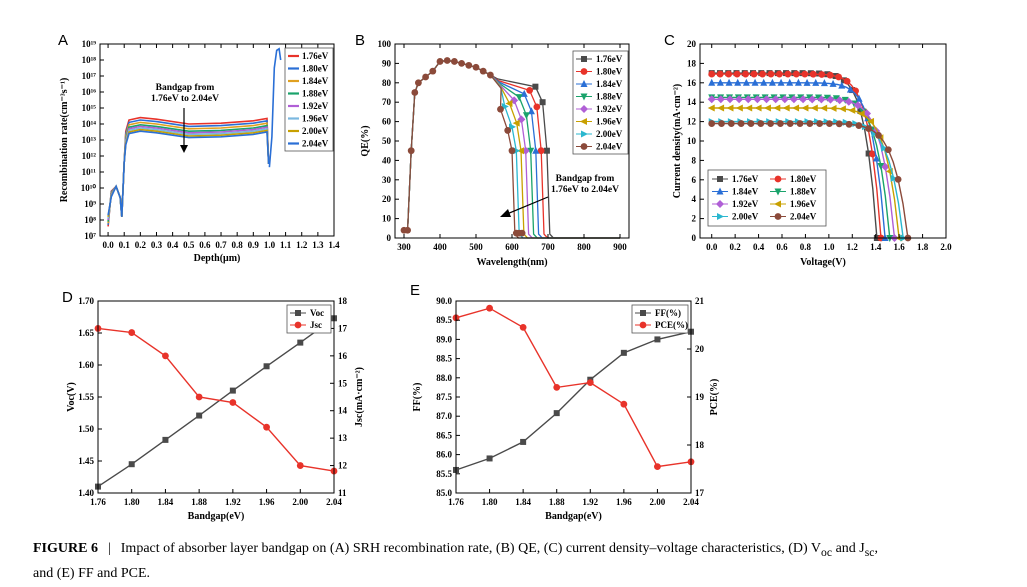  Describe the element at coordinates (609, 122) in the screenshot. I see `legend-label: 1.96eV` at that location.